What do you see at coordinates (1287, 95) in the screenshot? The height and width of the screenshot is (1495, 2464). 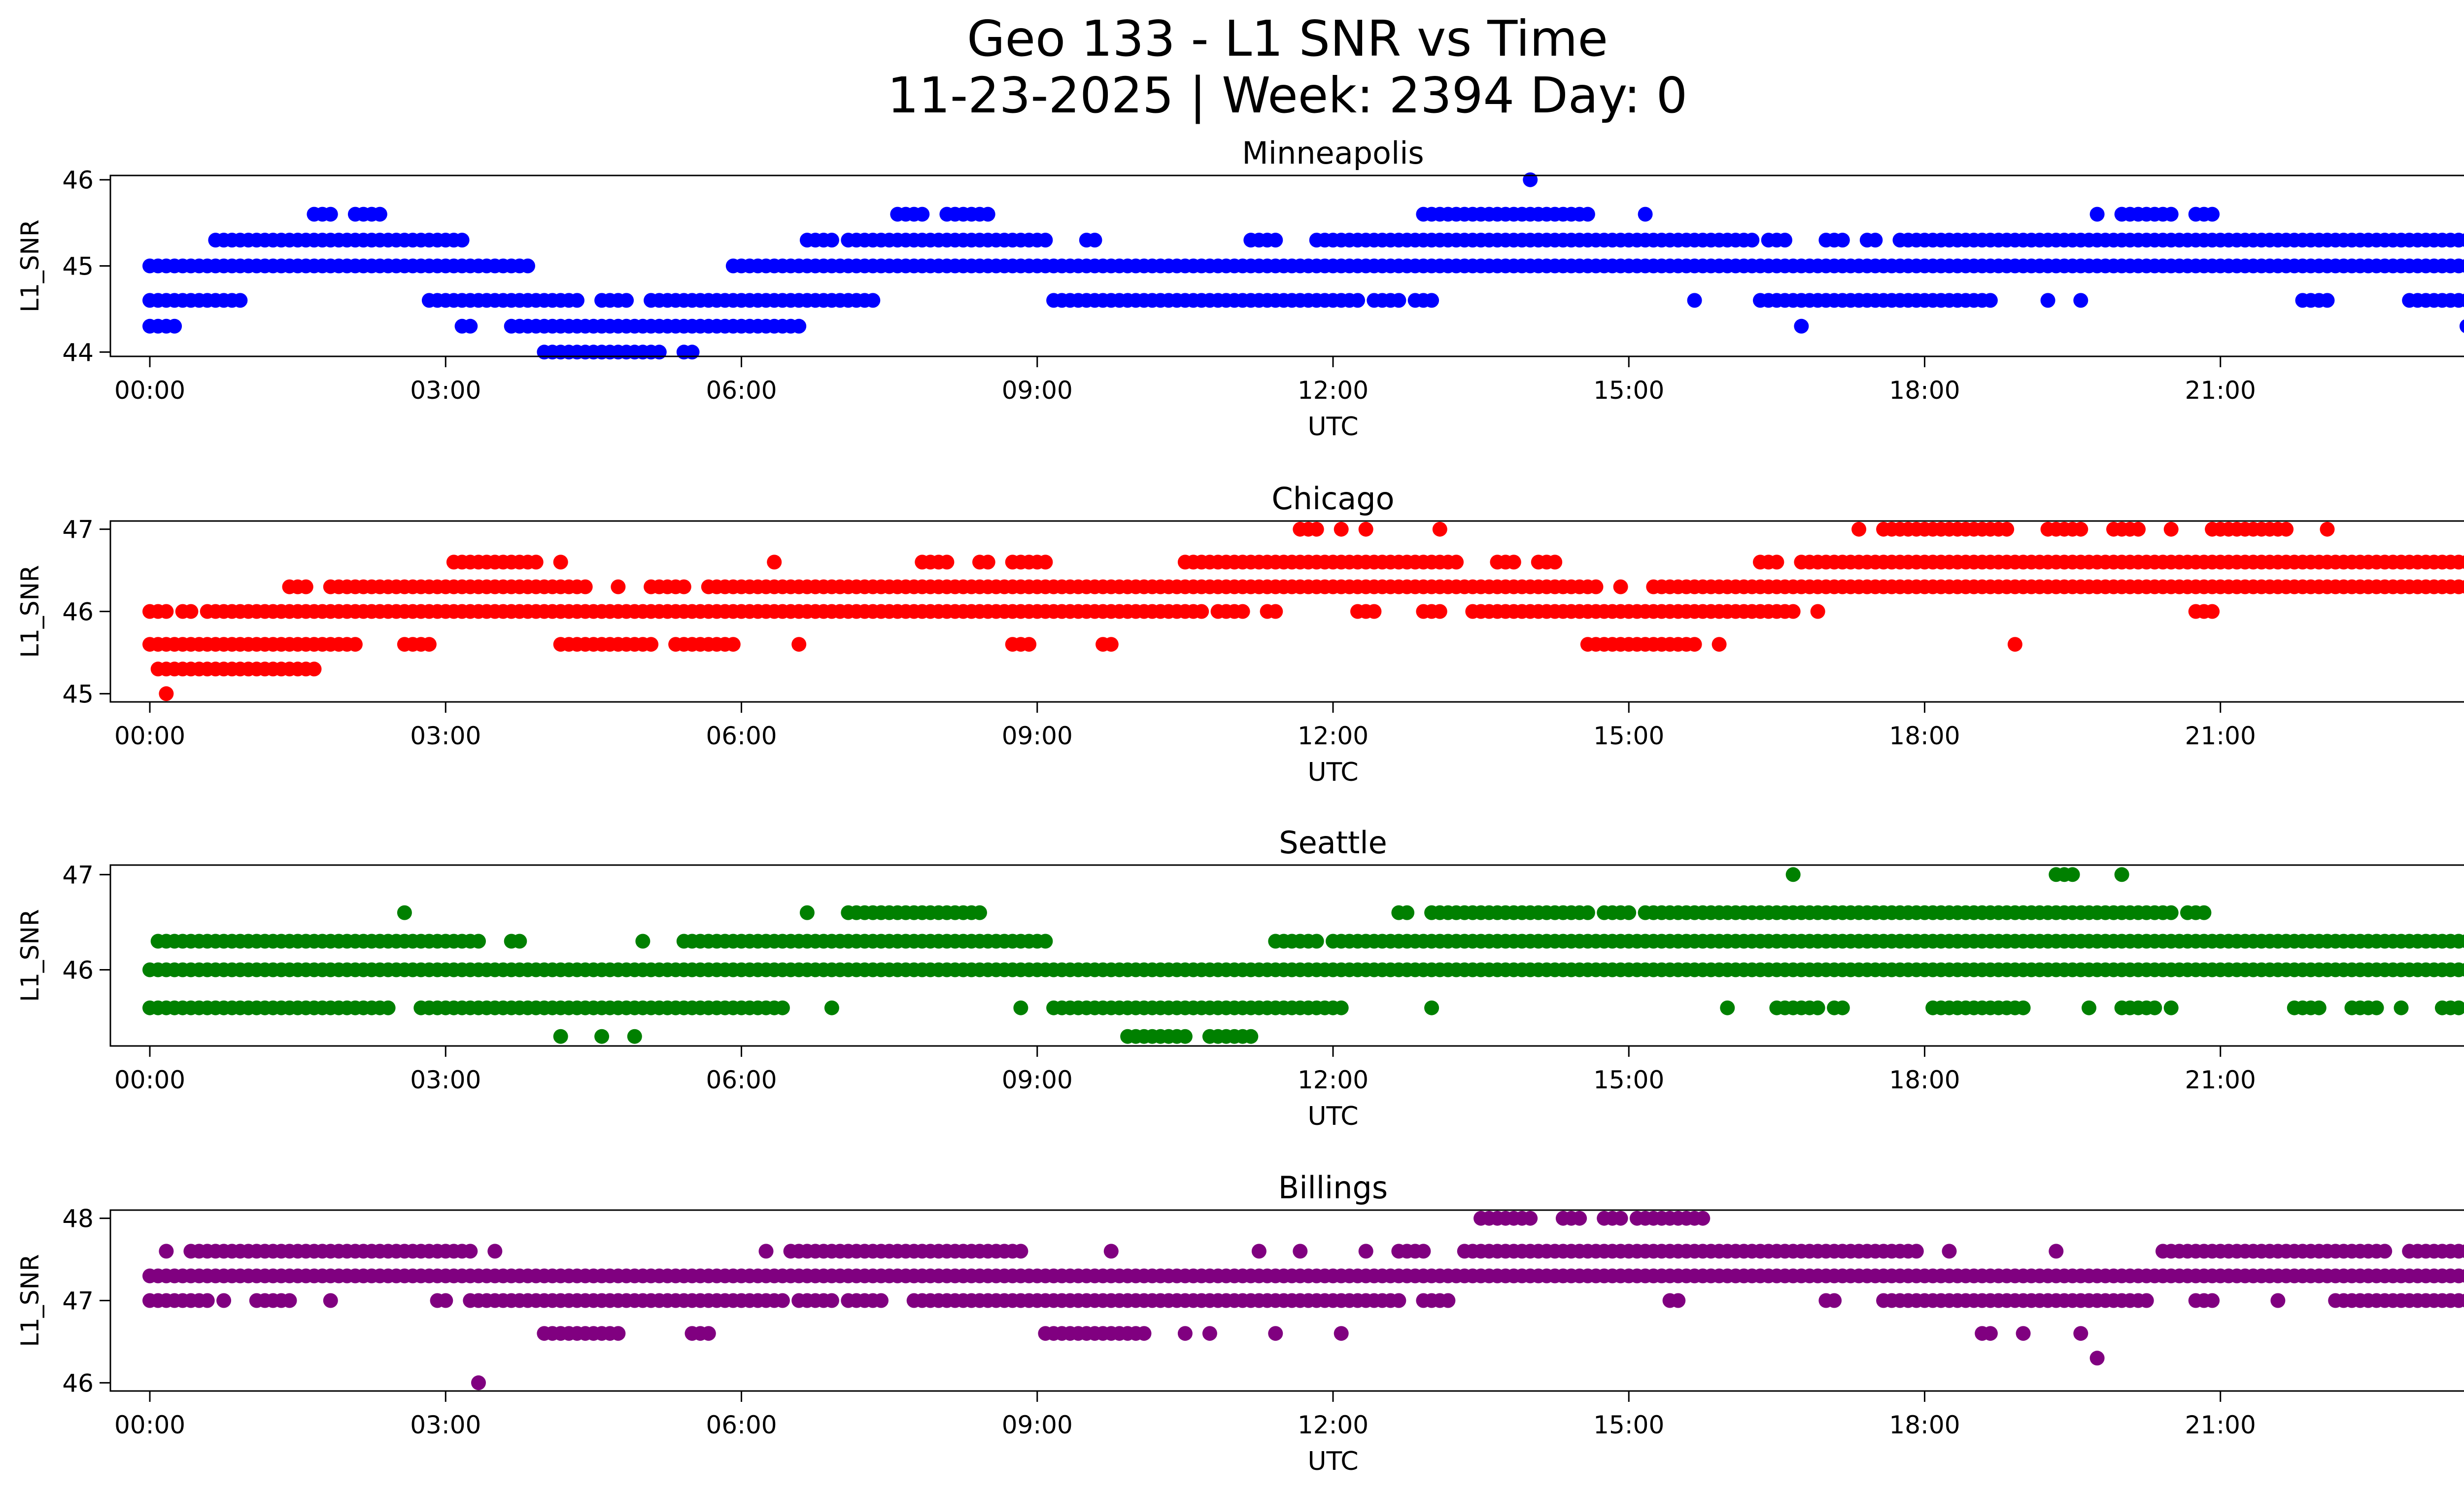 I see `figure-subtitle: 11-23-2025 | Week: 2394 Day: 0` at bounding box center [1287, 95].